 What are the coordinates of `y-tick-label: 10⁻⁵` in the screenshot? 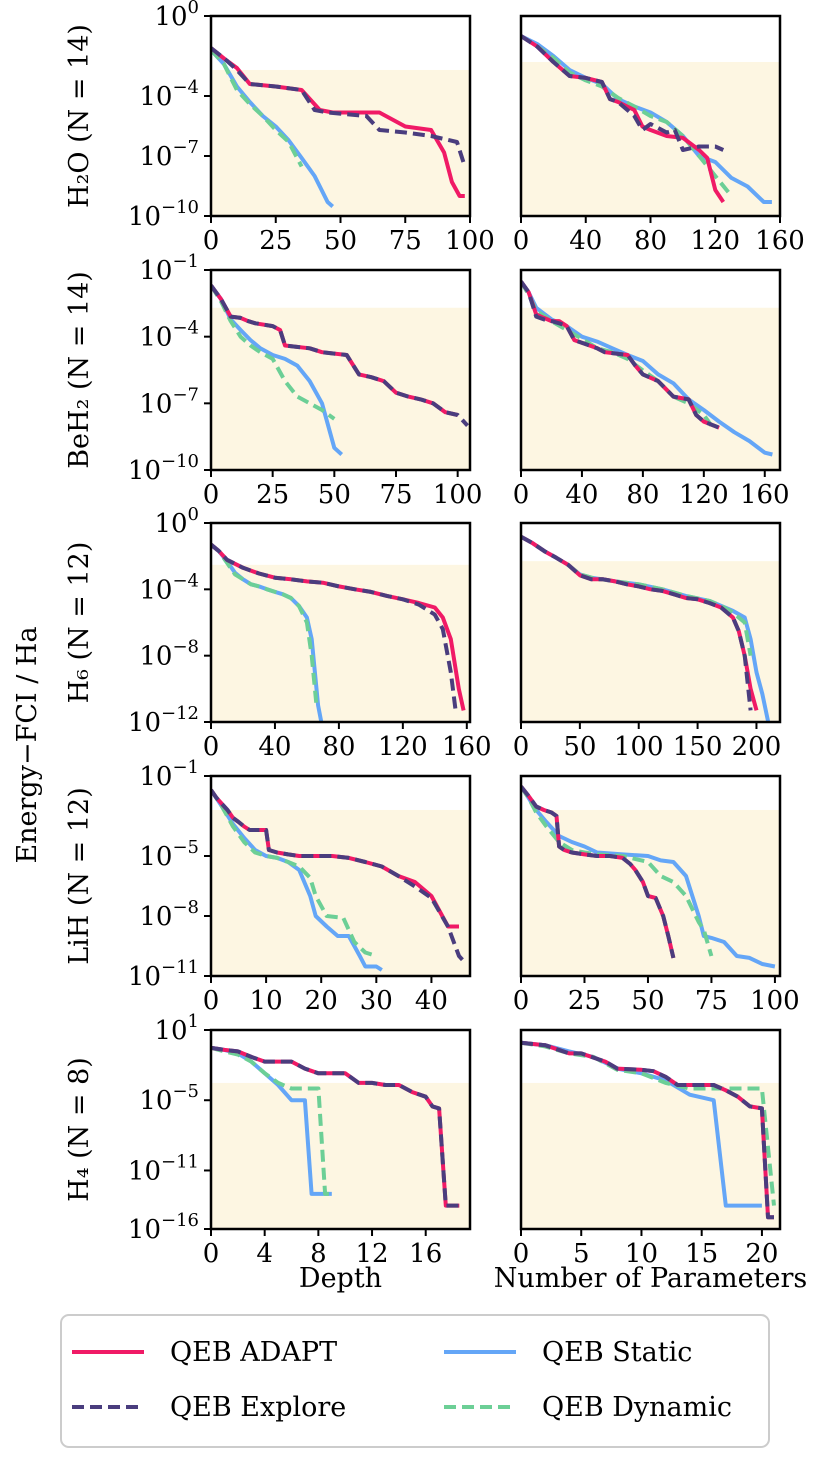 It's located at (169, 854).